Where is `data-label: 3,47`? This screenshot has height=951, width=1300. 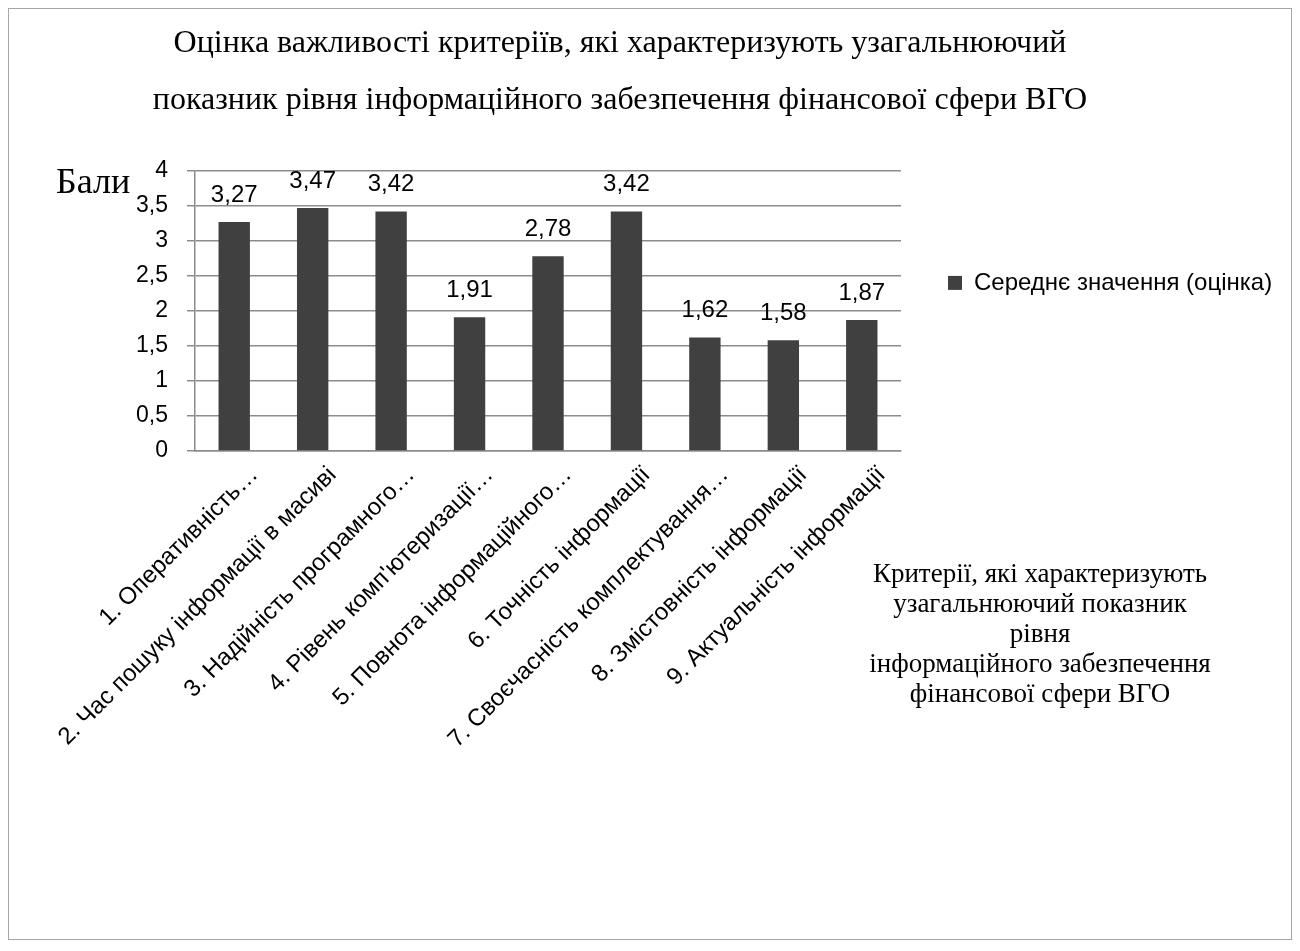 data-label: 3,47 is located at coordinates (313, 179).